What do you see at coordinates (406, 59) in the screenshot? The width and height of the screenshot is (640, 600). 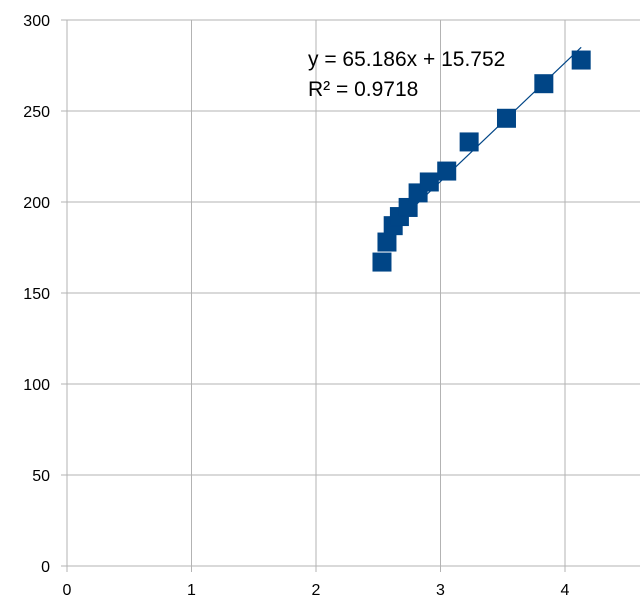 I see `trendline-equation: y = 65.186x + 15.752` at bounding box center [406, 59].